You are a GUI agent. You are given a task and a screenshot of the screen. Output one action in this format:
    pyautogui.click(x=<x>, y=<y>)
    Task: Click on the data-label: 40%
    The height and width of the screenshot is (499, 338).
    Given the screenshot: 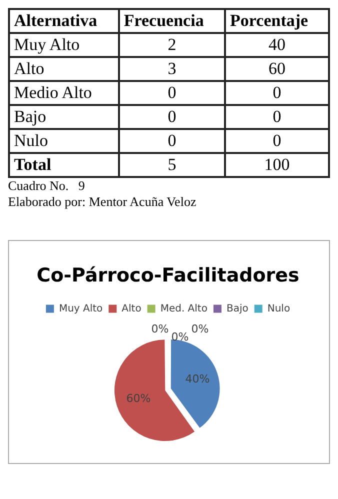 What is the action you would take?
    pyautogui.click(x=197, y=379)
    